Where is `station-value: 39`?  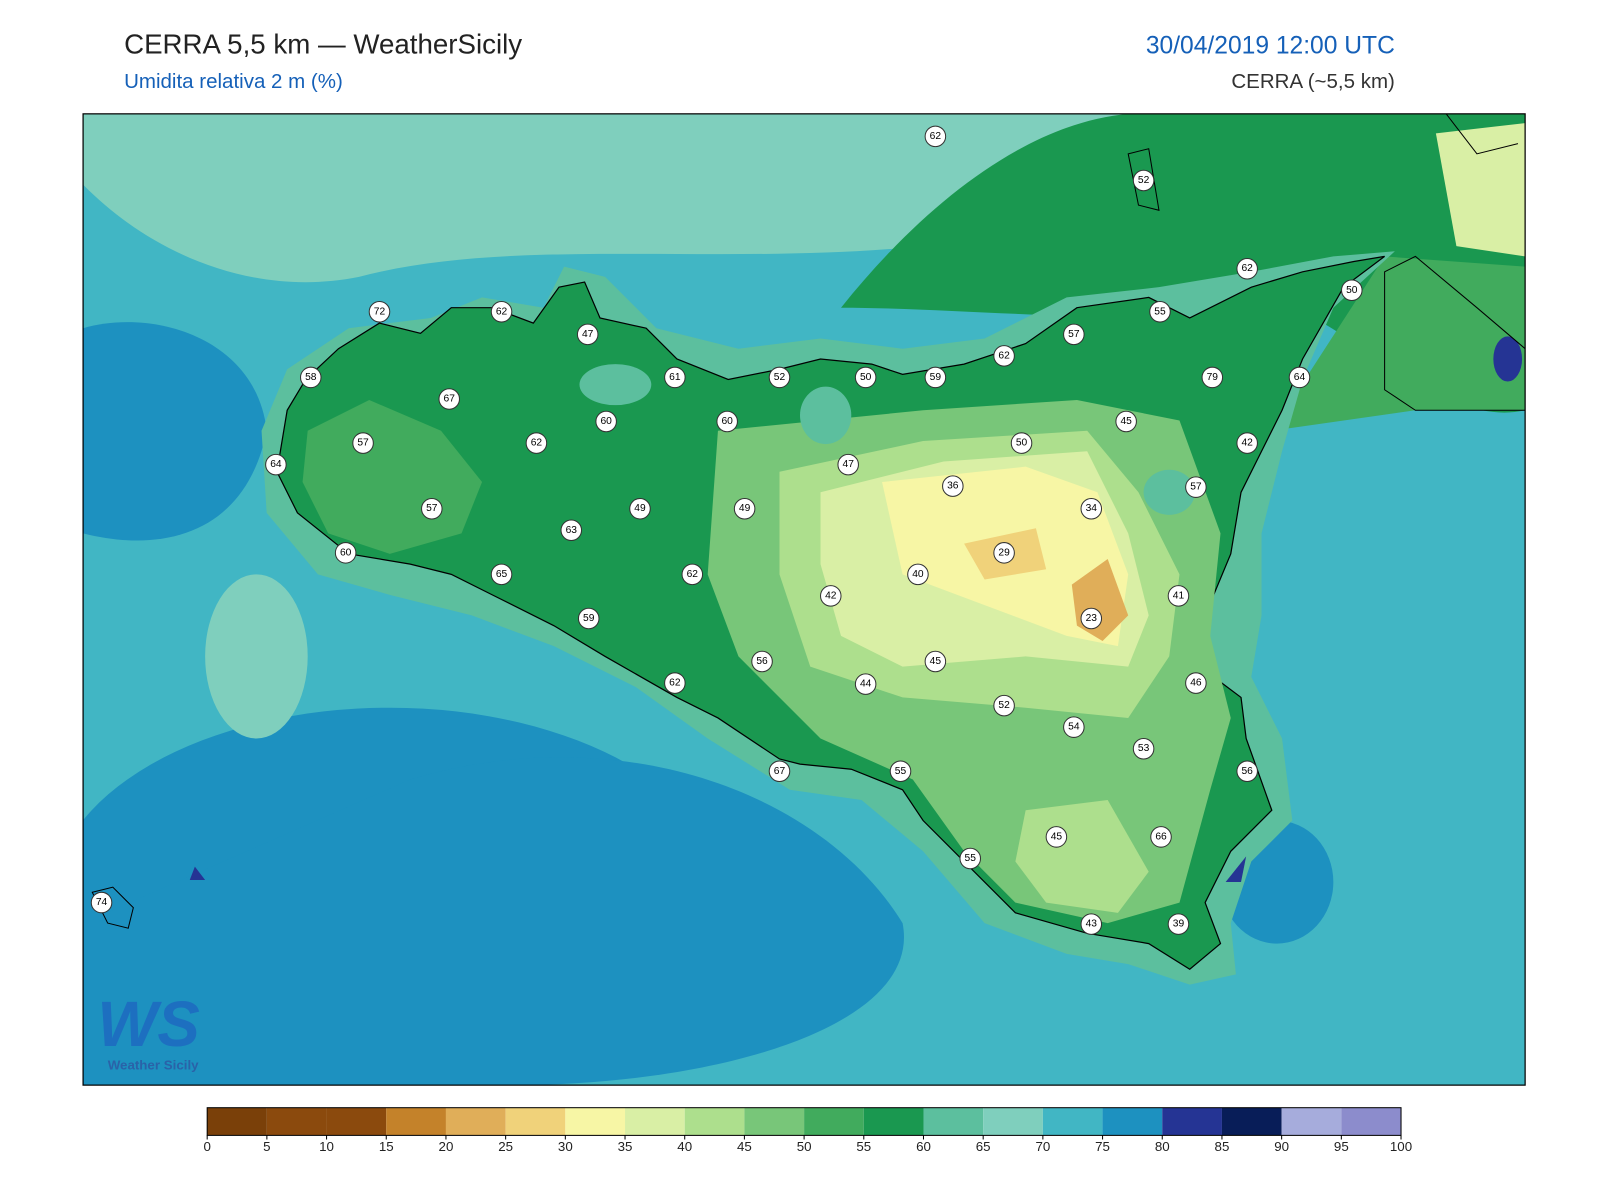
station-value: 39 is located at coordinates (1179, 924).